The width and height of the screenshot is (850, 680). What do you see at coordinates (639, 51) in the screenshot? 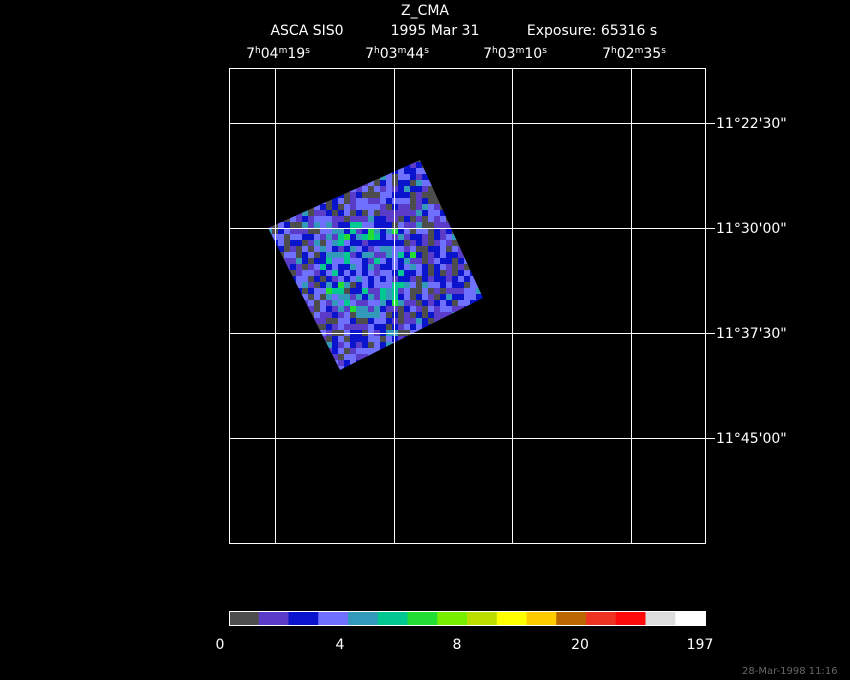
I see `ra-unit: m` at bounding box center [639, 51].